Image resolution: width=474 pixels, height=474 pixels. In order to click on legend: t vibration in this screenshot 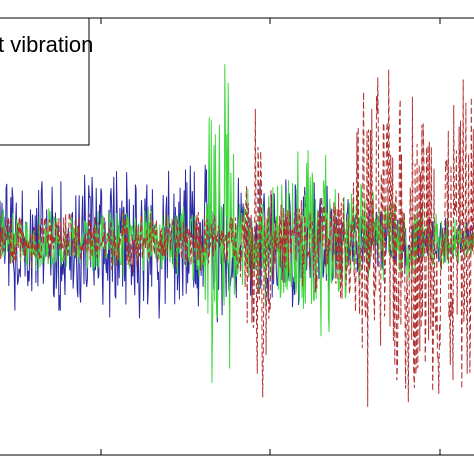, I will do `click(46, 81)`.